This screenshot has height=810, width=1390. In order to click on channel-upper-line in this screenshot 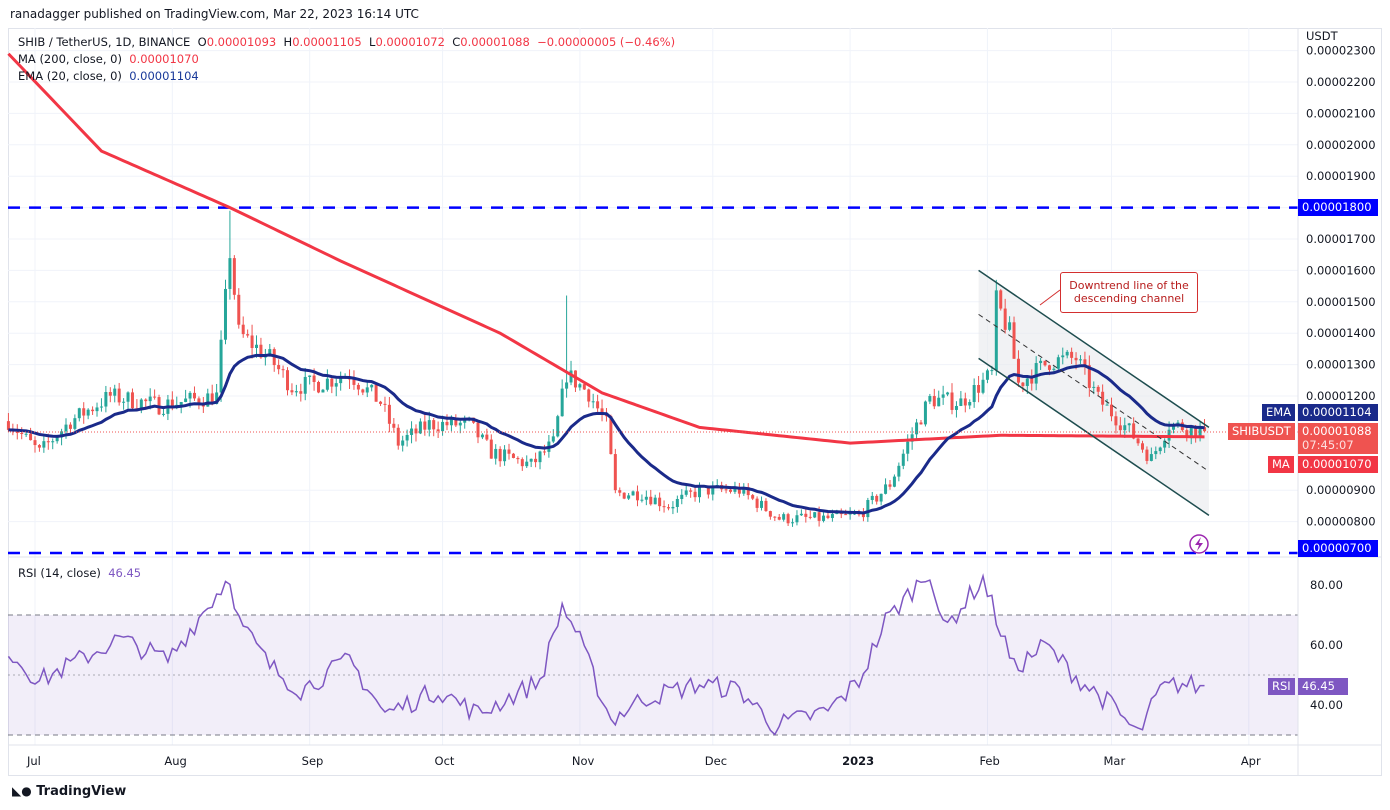, I will do `click(1094, 349)`.